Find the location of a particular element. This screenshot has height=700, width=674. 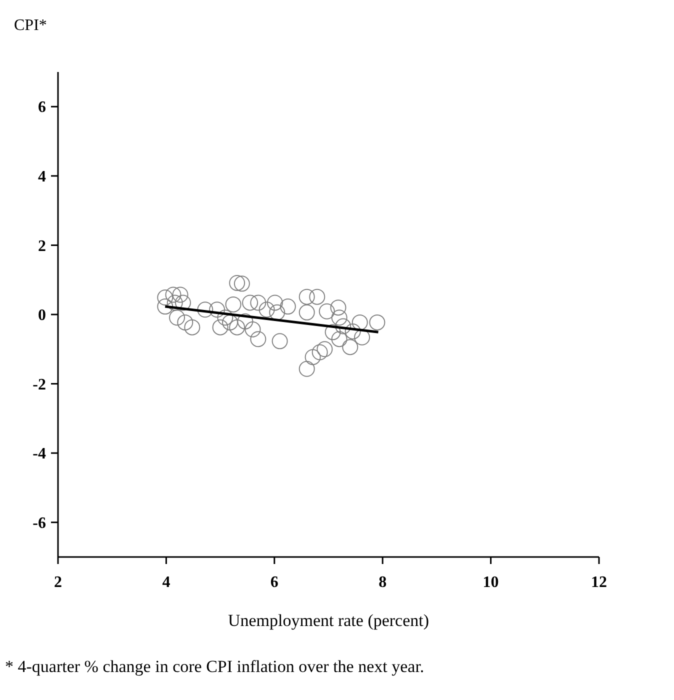

x-axis-title: Unemployment rate (percent) is located at coordinates (329, 620).